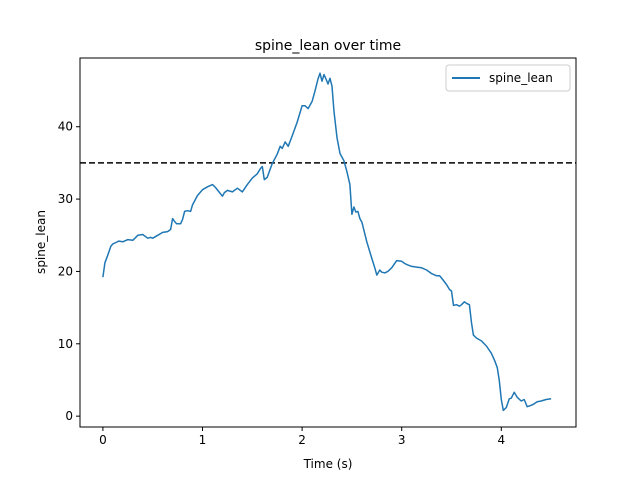 The width and height of the screenshot is (640, 480). Describe the element at coordinates (302, 440) in the screenshot. I see `x-tick-label: 2` at that location.